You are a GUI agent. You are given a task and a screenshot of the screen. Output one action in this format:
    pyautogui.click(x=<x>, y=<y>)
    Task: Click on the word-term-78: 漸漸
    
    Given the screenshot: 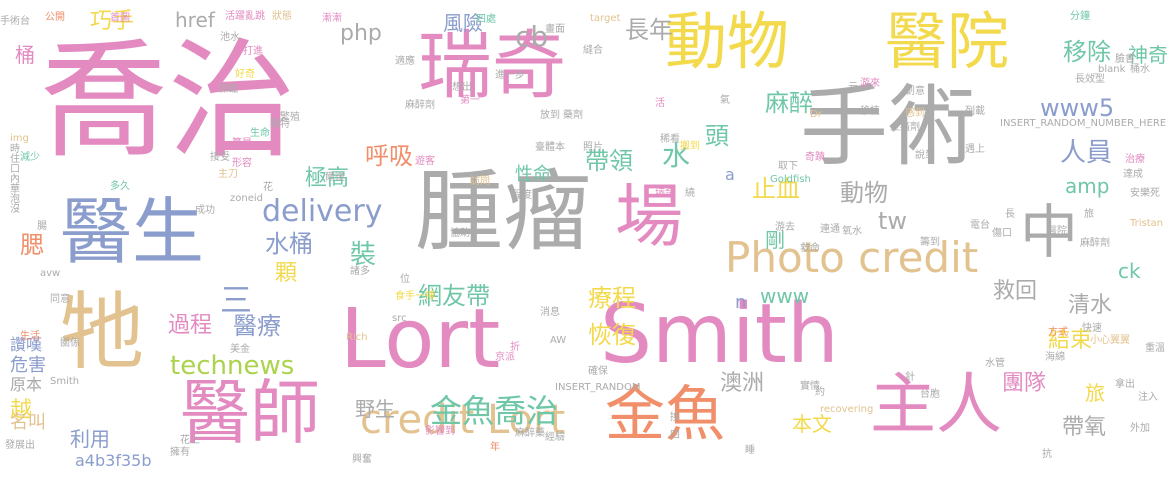 What is the action you would take?
    pyautogui.click(x=332, y=18)
    